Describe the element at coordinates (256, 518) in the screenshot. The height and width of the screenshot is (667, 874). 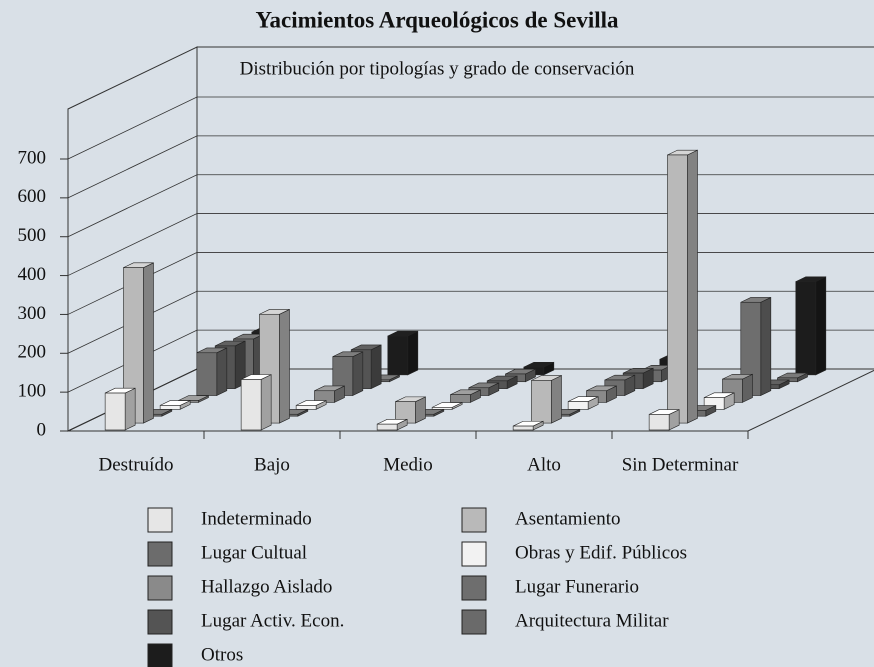
I see `legend-label: Indeterminado` at that location.